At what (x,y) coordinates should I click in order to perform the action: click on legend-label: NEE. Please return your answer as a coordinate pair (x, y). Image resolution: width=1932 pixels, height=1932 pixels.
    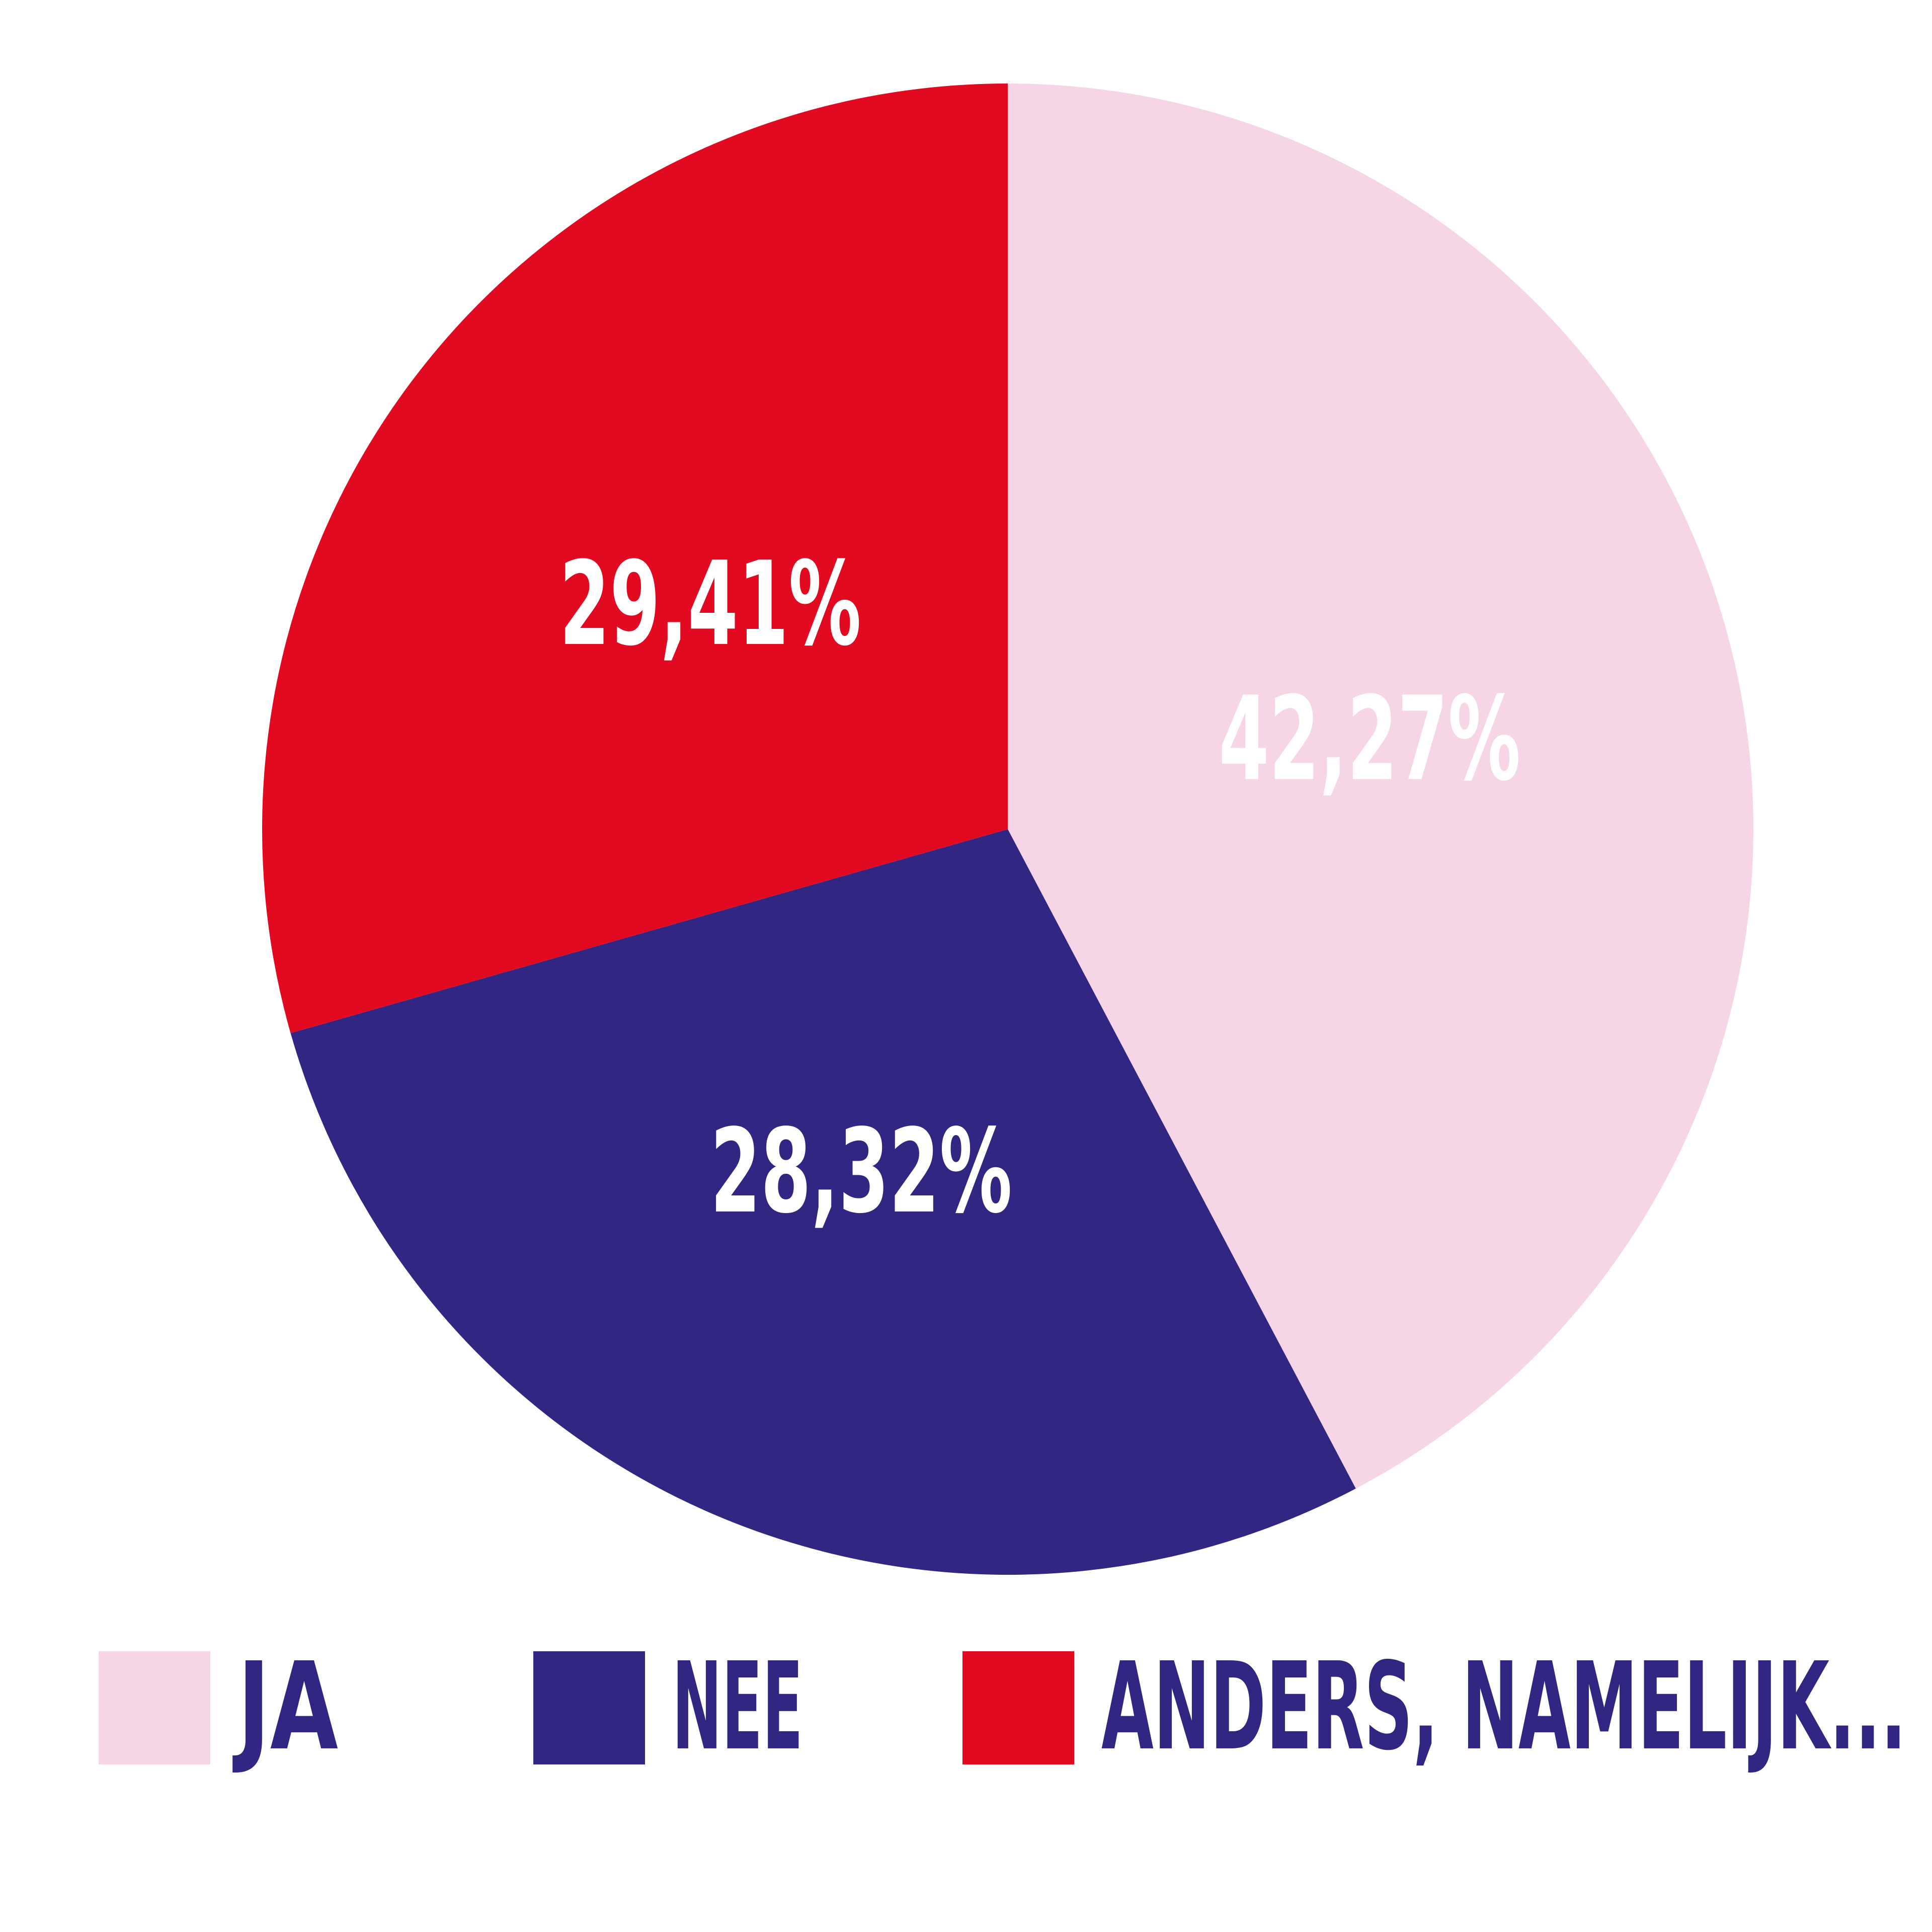
    Looking at the image, I should click on (737, 1707).